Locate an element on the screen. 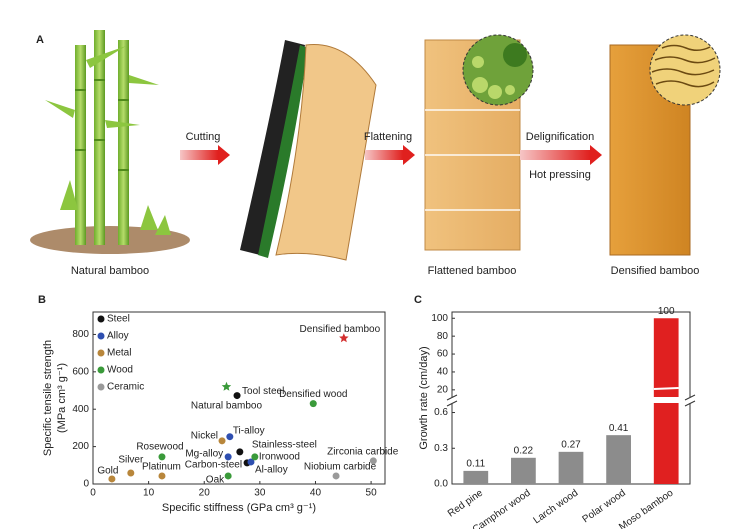 The width and height of the screenshot is (740, 529). y-tick-label: 20 is located at coordinates (443, 389).